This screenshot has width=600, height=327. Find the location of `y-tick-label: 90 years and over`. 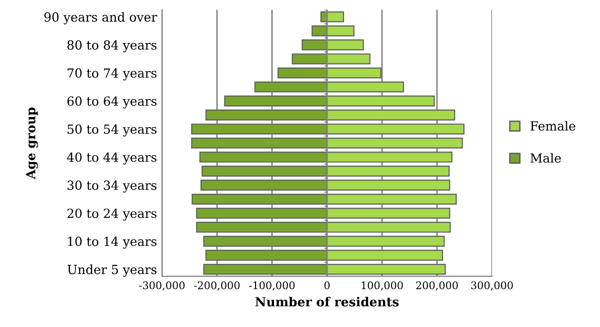

y-tick-label: 90 years and over is located at coordinates (101, 18).